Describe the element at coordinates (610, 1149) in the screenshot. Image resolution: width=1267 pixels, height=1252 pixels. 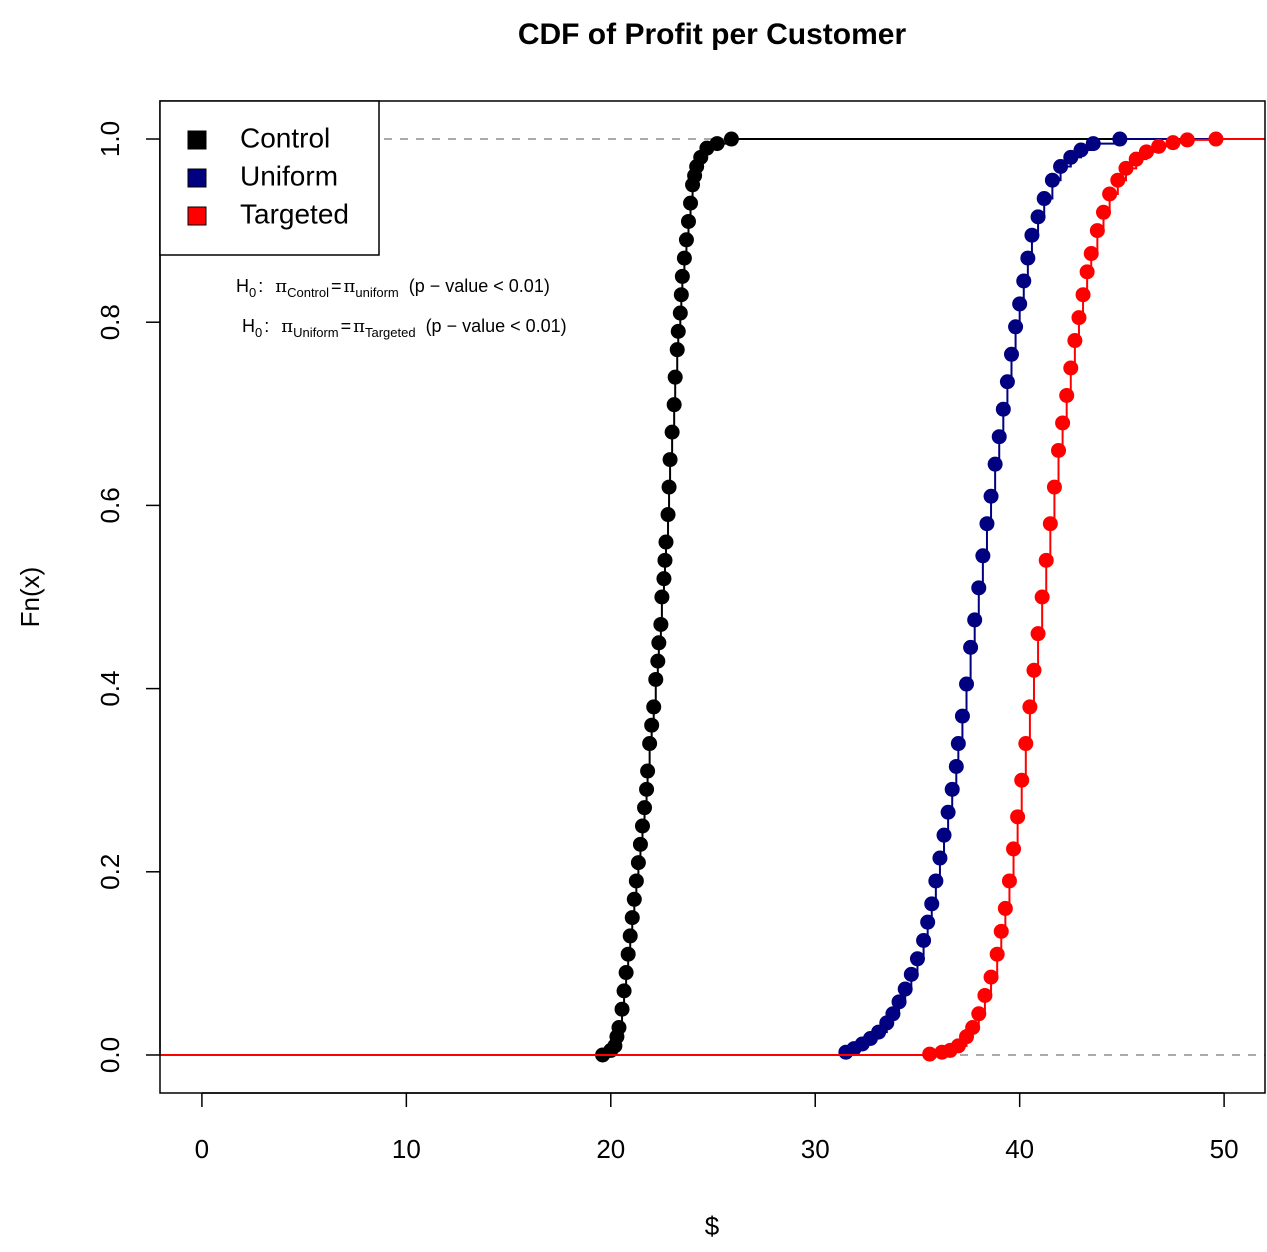
I see `x-tick-label: 20` at that location.